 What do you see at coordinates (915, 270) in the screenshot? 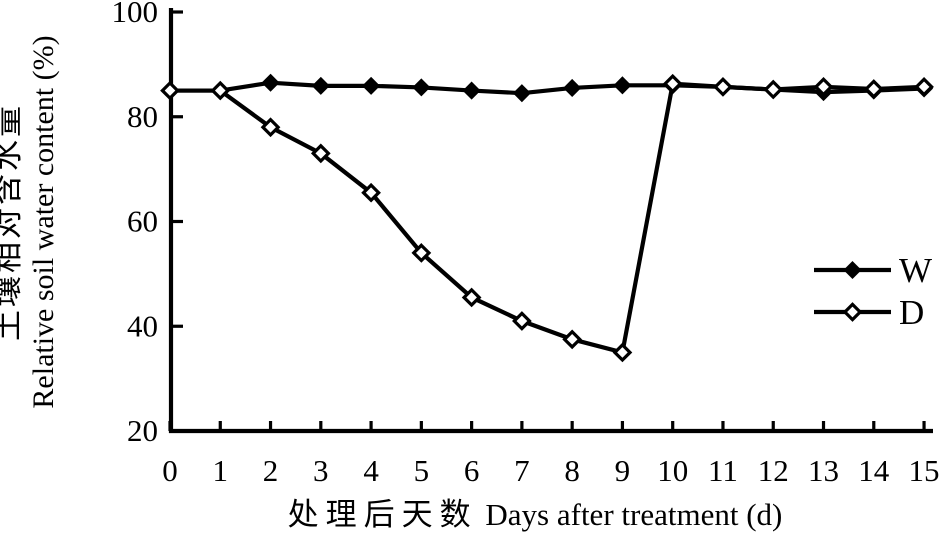
I see `legend-label-W: W` at bounding box center [915, 270].